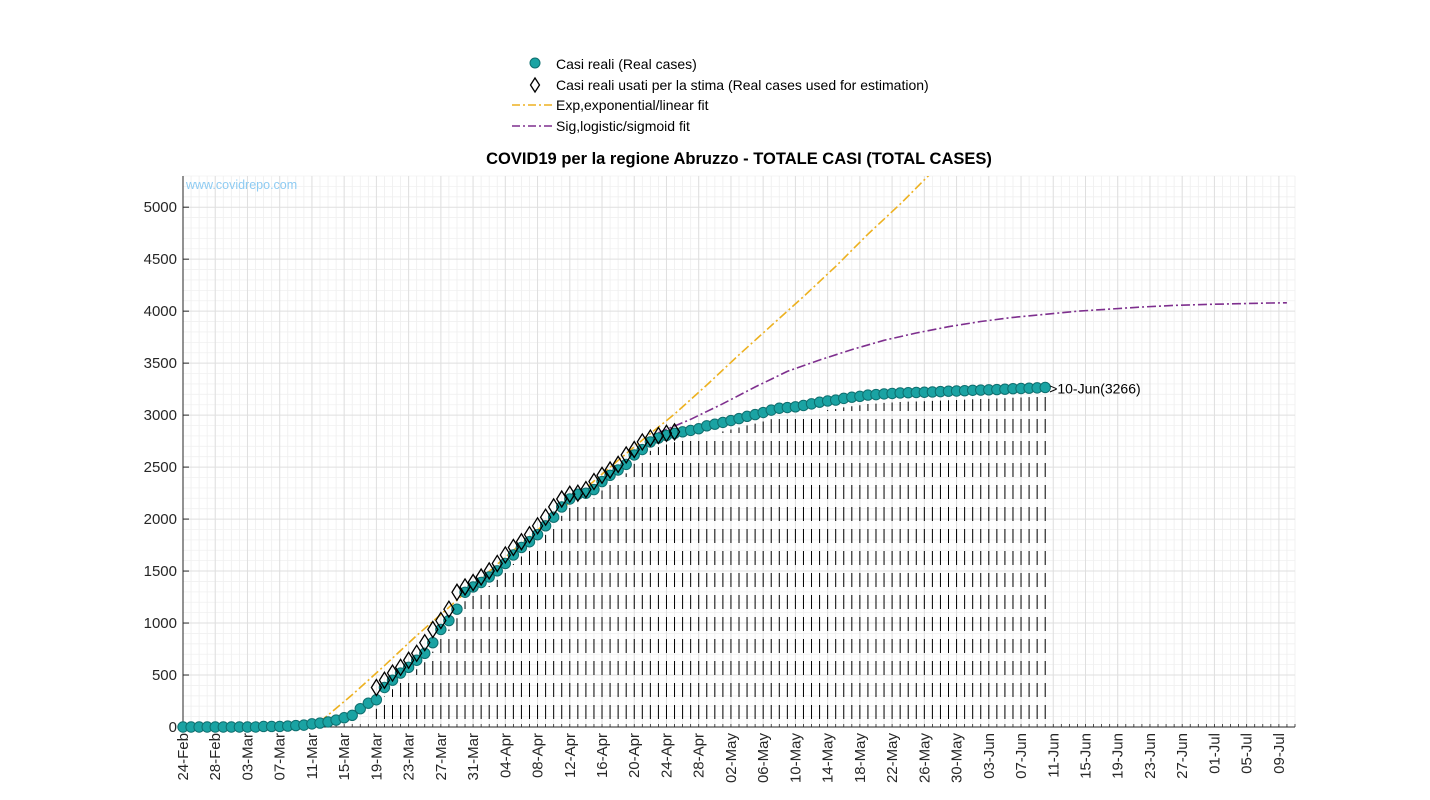 This screenshot has width=1430, height=800. What do you see at coordinates (160, 519) in the screenshot?
I see `y-tick-label: 2000` at bounding box center [160, 519].